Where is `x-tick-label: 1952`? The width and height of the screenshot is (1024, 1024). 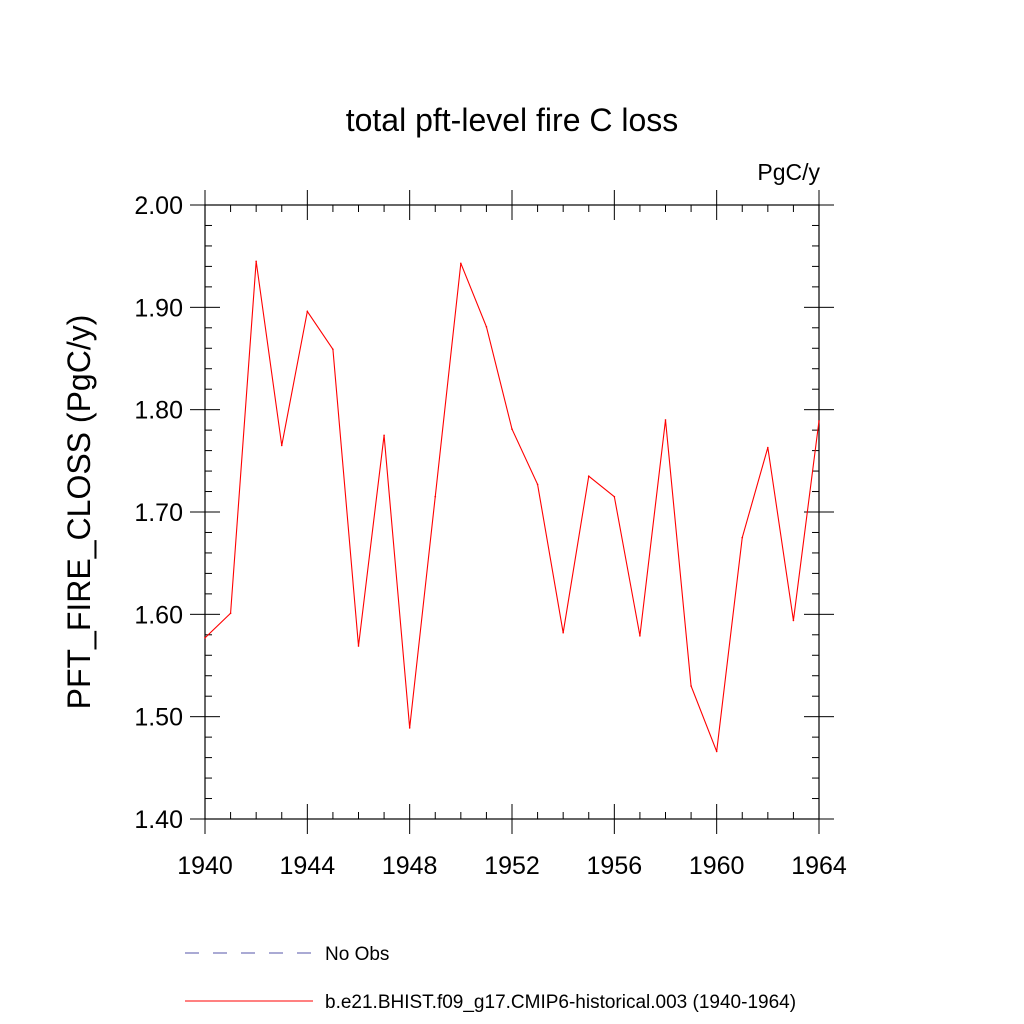 x-tick-label: 1952 is located at coordinates (512, 866).